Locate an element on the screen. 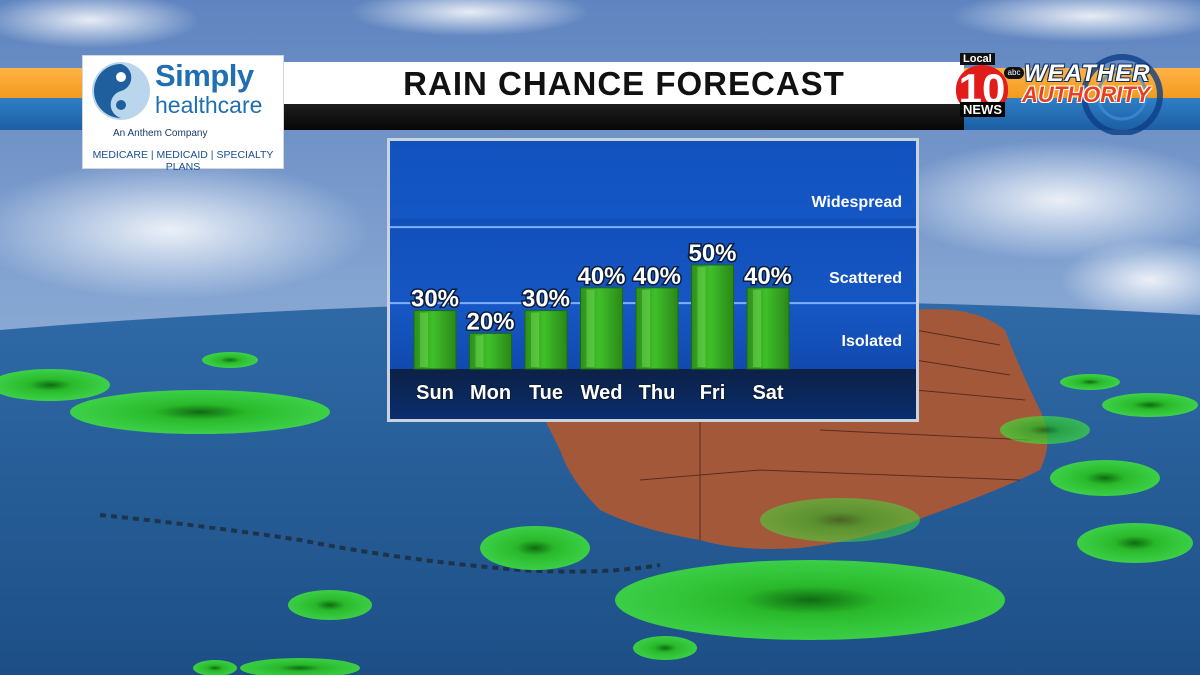  day-label-sun: Sun is located at coordinates (435, 393).